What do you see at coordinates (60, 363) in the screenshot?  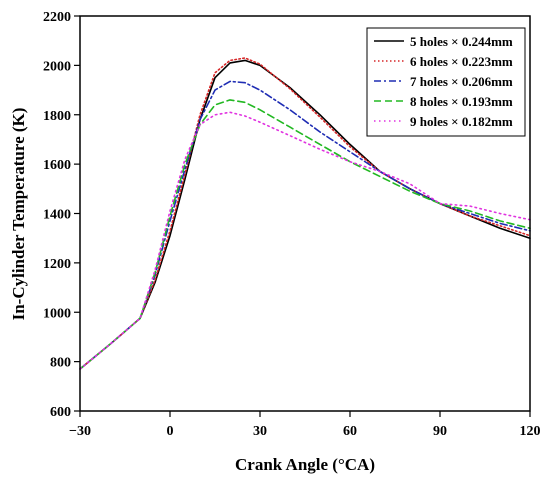 I see `y-tick-label: 800` at bounding box center [60, 363].